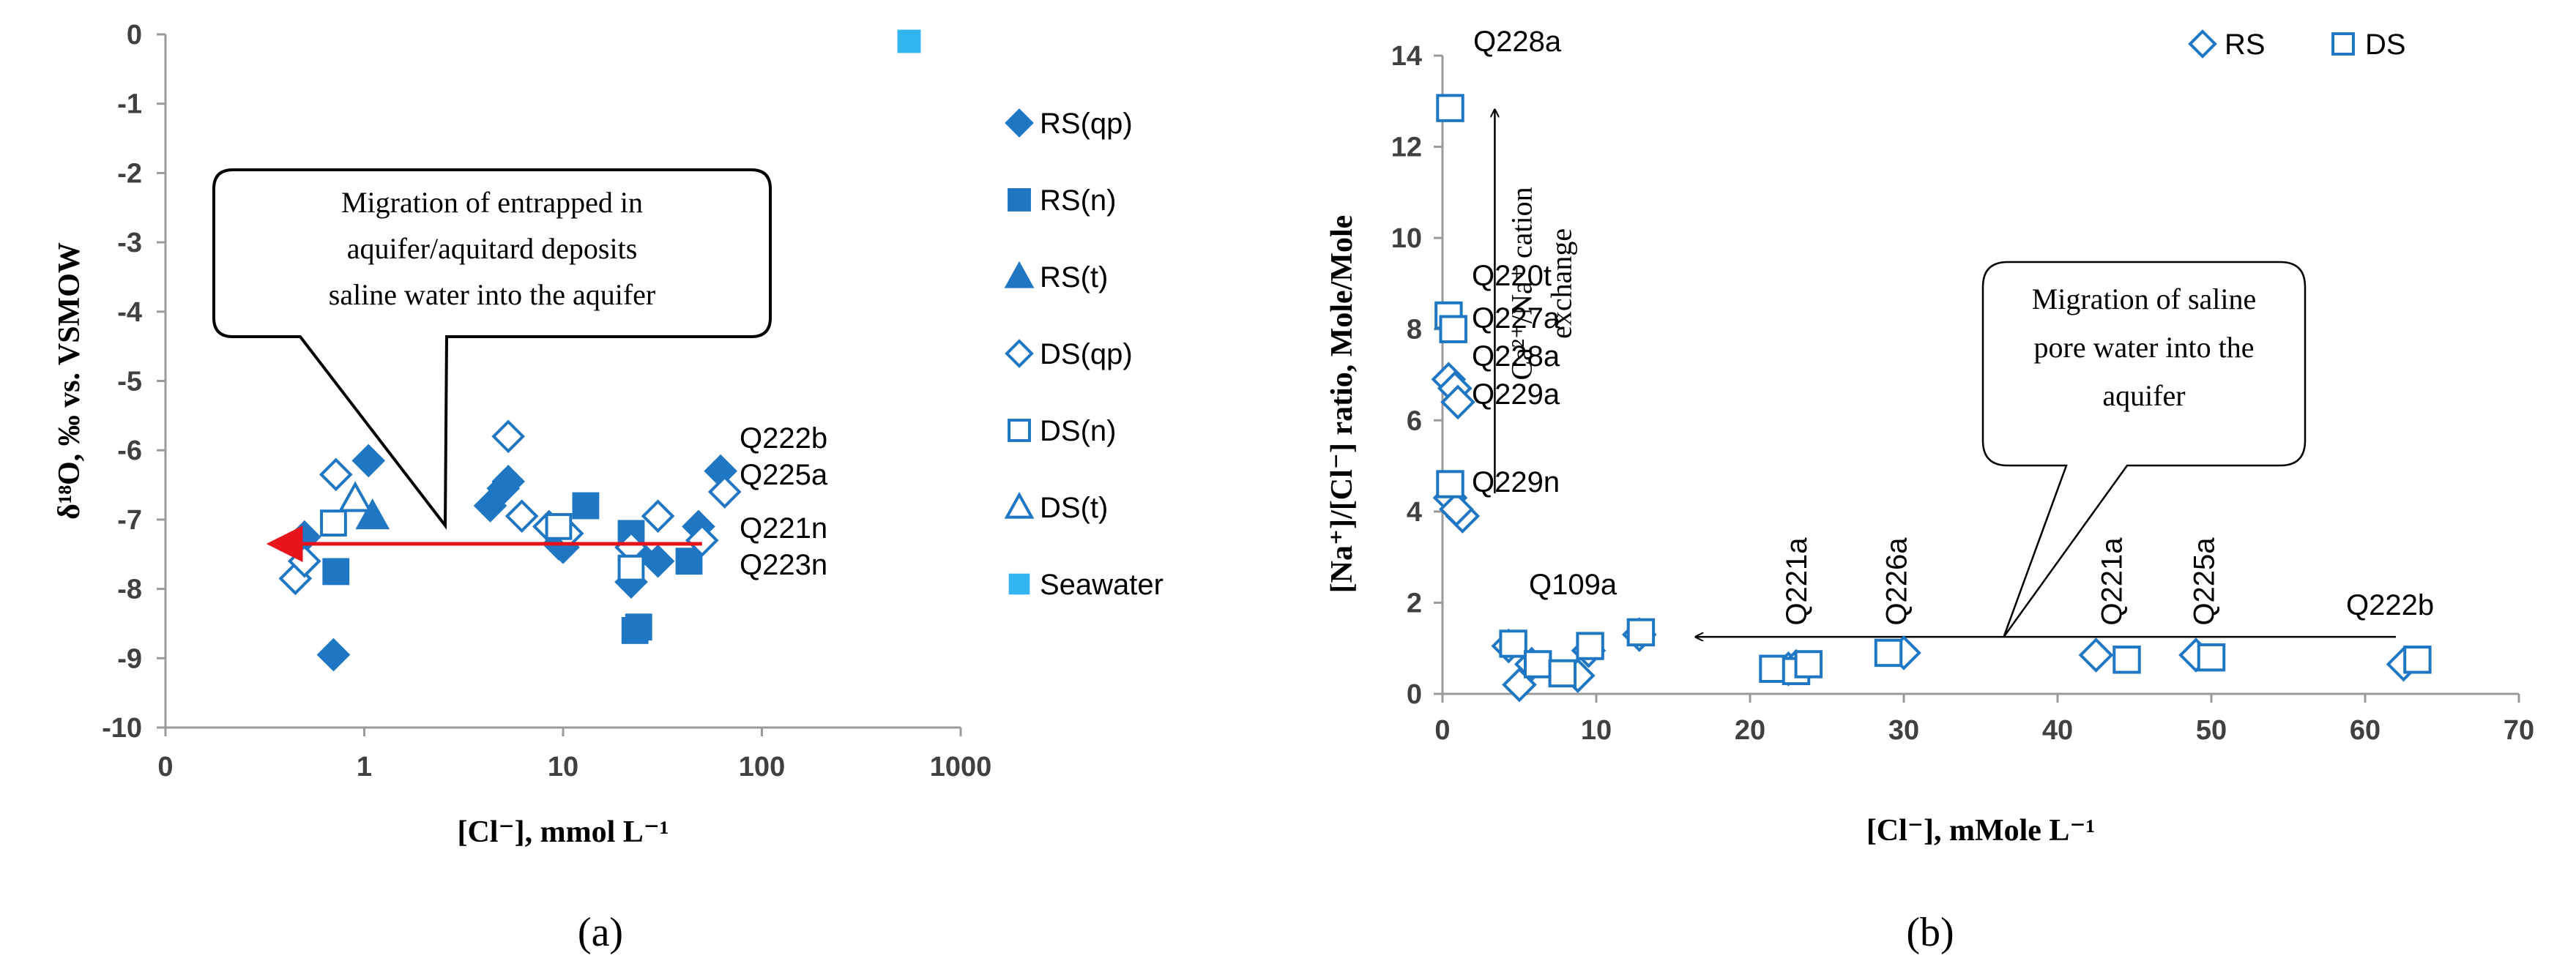  What do you see at coordinates (1414, 603) in the screenshot?
I see `panel-b-y-tick-label: 2` at bounding box center [1414, 603].